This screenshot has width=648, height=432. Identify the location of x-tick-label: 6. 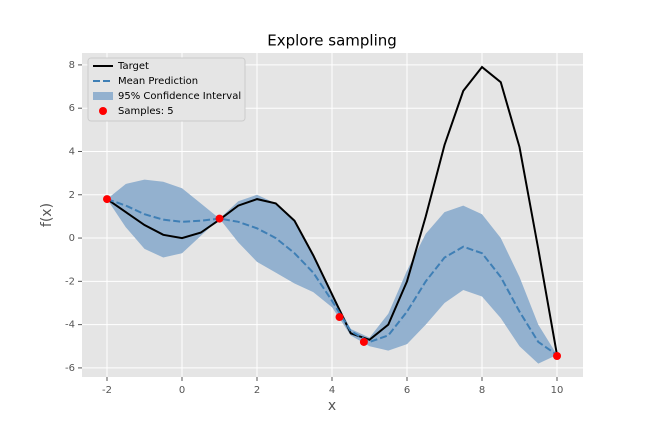
(407, 390).